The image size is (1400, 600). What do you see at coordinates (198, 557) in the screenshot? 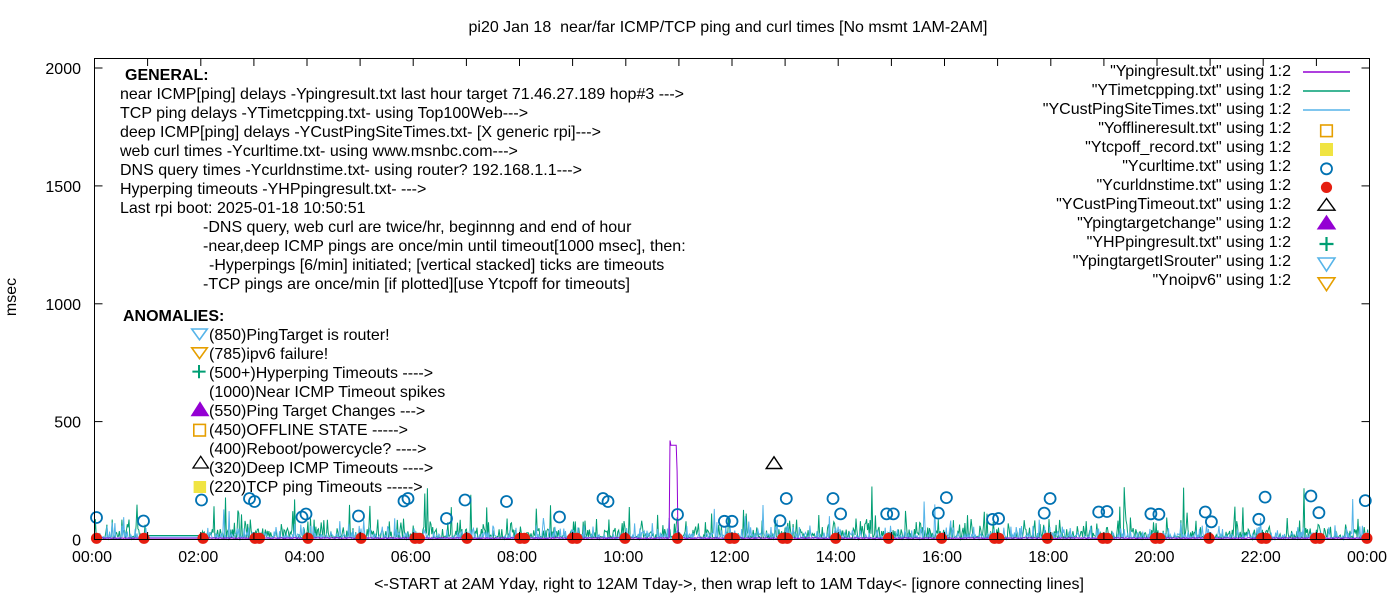
I see `svg-text: 02:00` at bounding box center [198, 557].